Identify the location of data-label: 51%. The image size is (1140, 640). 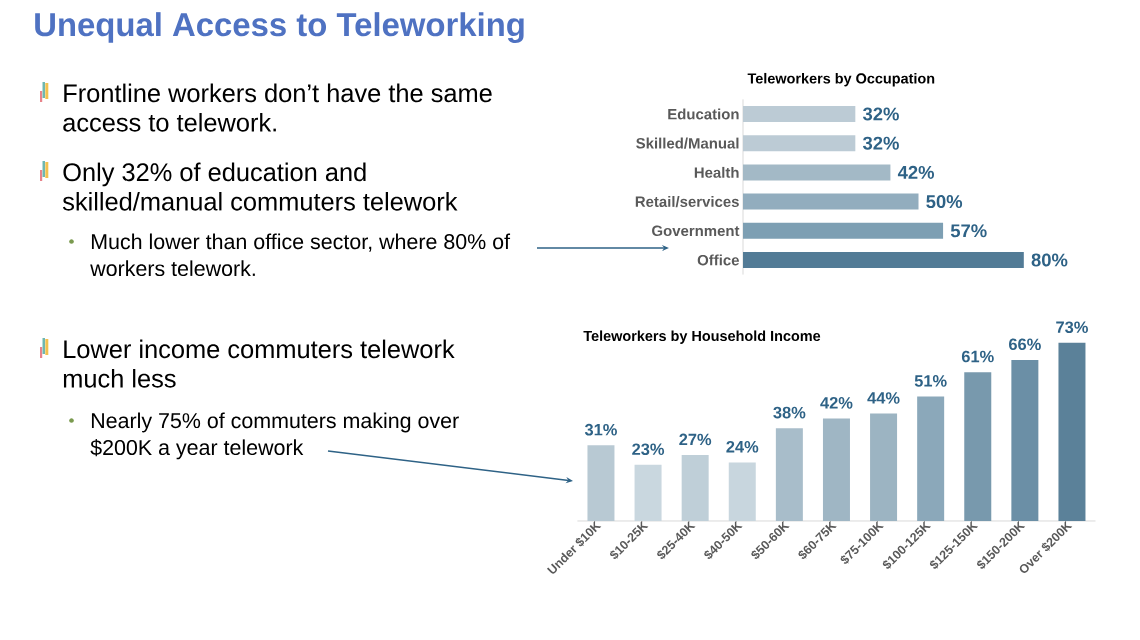
(930, 381).